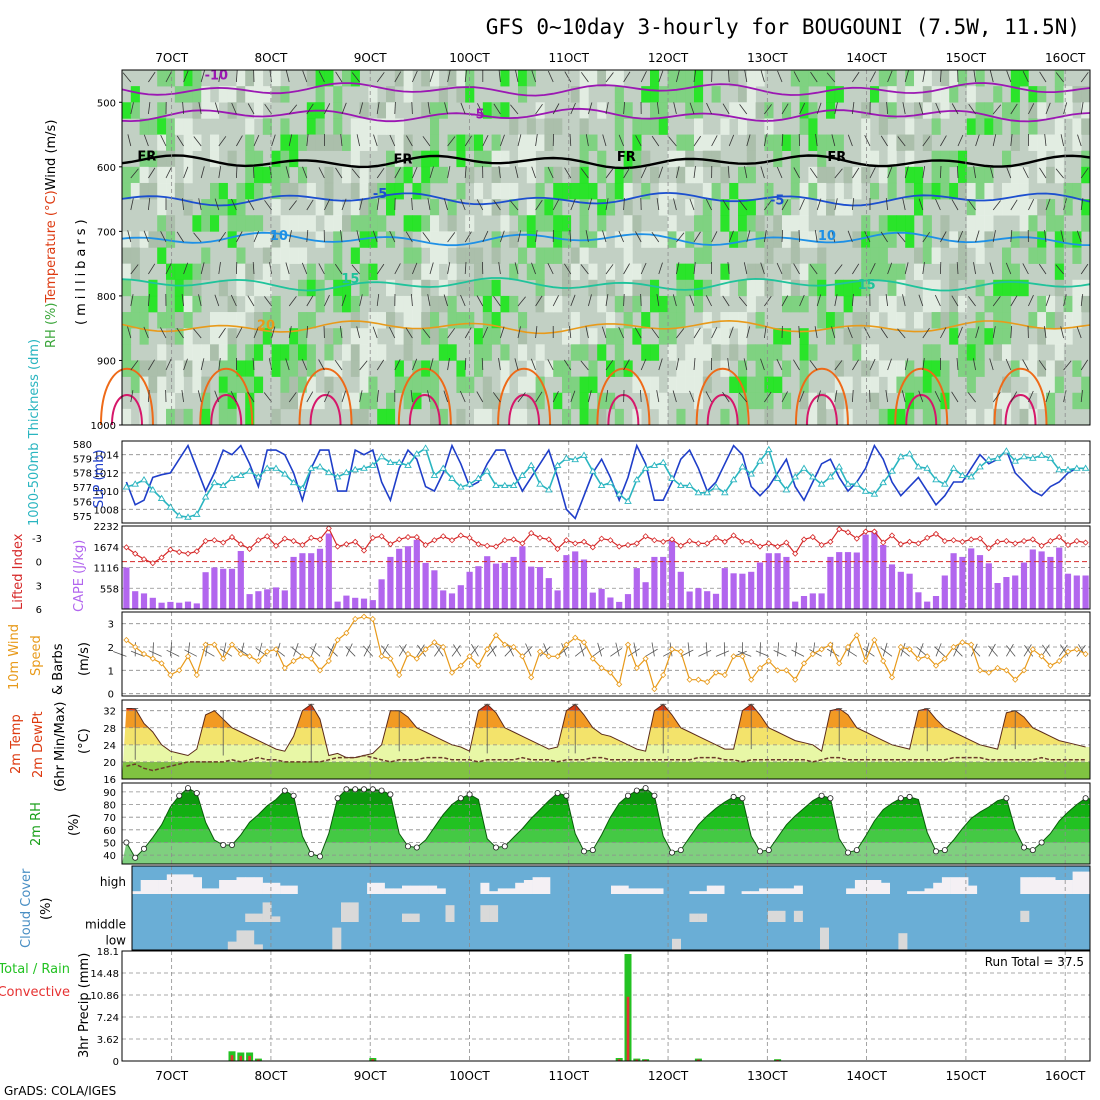 This screenshot has width=1100, height=1100. What do you see at coordinates (109, 856) in the screenshot?
I see `rh-tick-label: 40` at bounding box center [109, 856].